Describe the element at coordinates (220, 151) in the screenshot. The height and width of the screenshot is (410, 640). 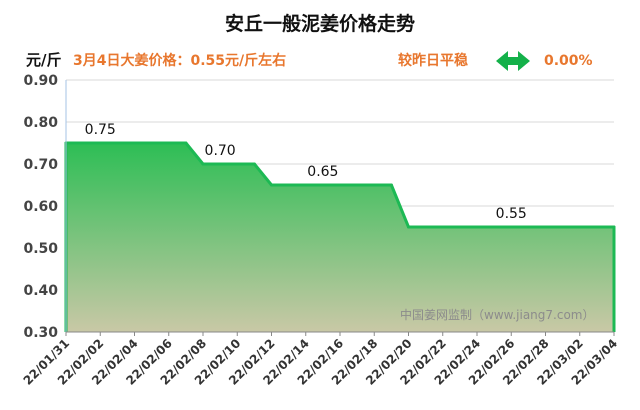
I see `data-label: 0.70` at that location.